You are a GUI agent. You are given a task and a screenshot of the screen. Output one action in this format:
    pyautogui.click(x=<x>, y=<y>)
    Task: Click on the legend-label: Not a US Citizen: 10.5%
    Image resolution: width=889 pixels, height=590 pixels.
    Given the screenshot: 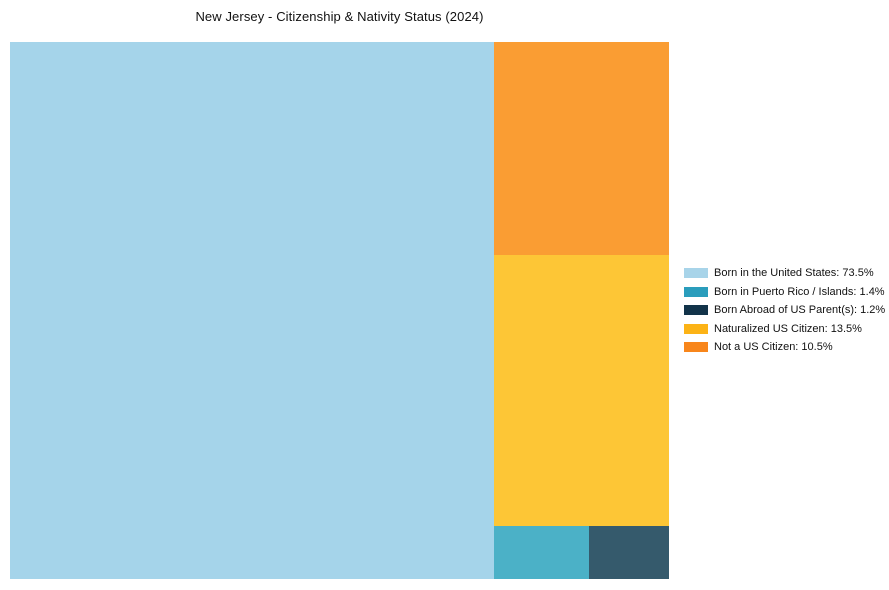 What is the action you would take?
    pyautogui.click(x=773, y=347)
    